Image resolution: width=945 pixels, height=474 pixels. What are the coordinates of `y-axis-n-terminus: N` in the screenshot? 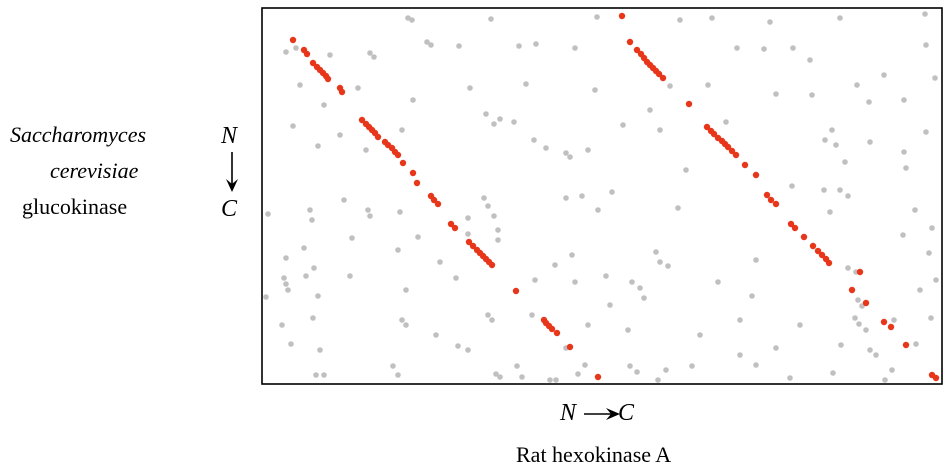 It's located at (229, 136).